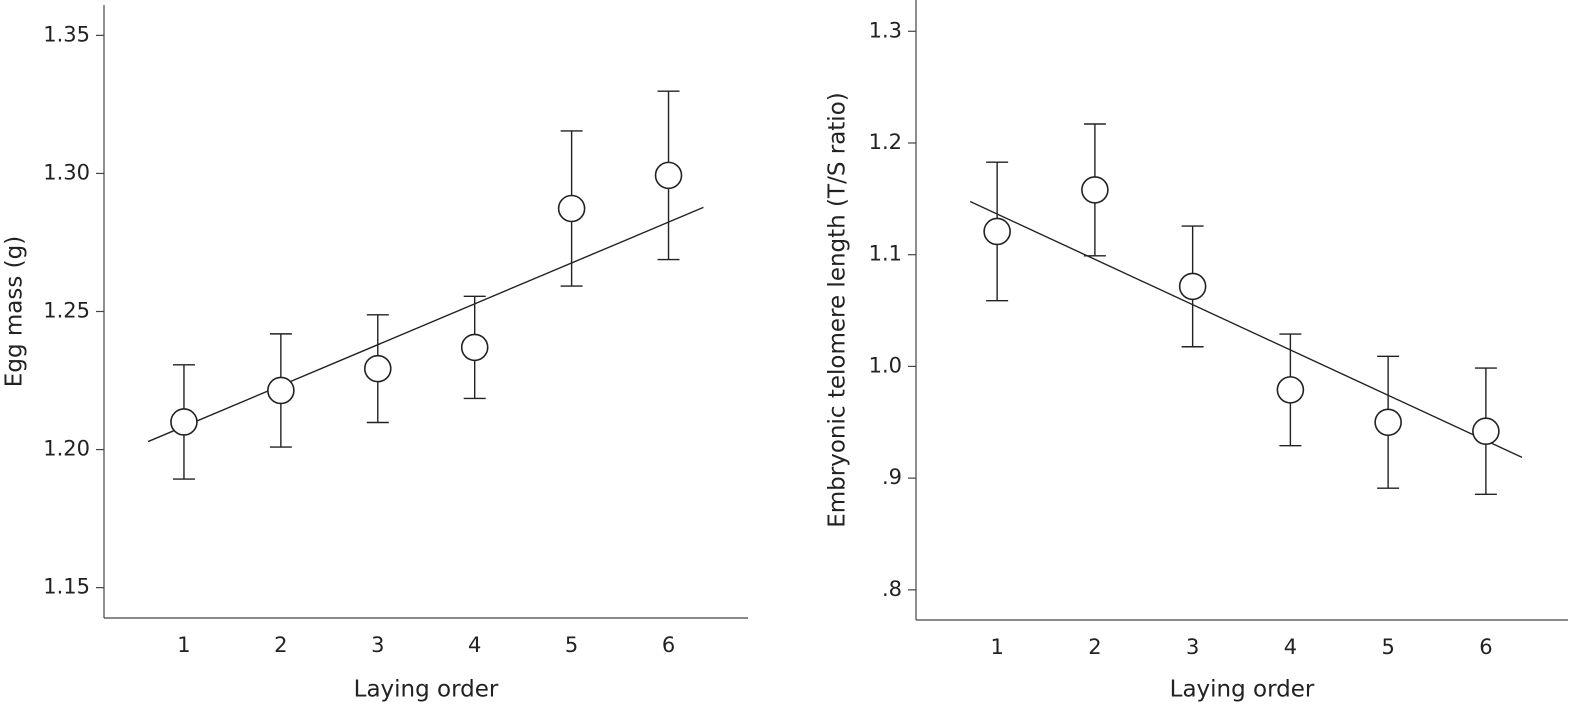 Image resolution: width=1575 pixels, height=710 pixels. What do you see at coordinates (15, 311) in the screenshot?
I see `y-axis-label: Egg mass (g)` at bounding box center [15, 311].